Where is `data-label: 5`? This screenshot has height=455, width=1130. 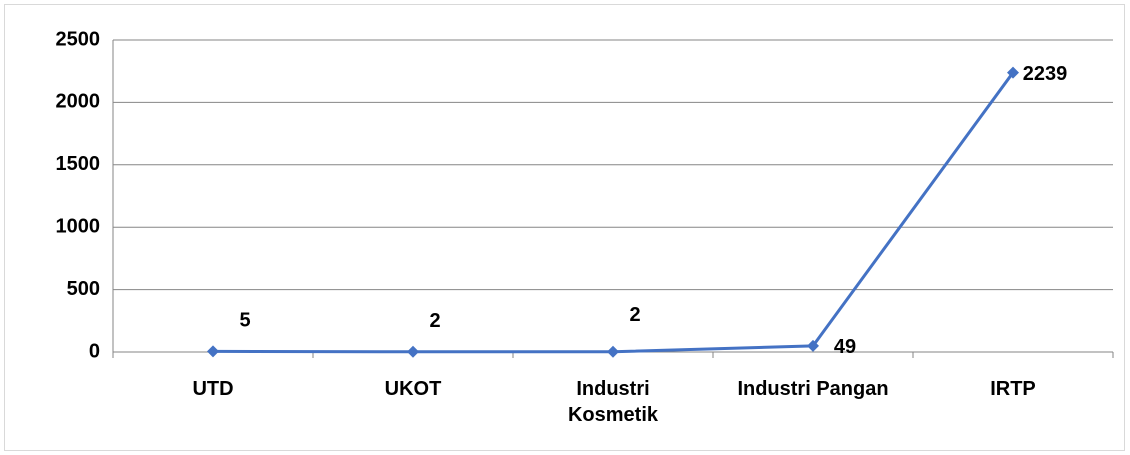 data-label: 5 is located at coordinates (244, 321).